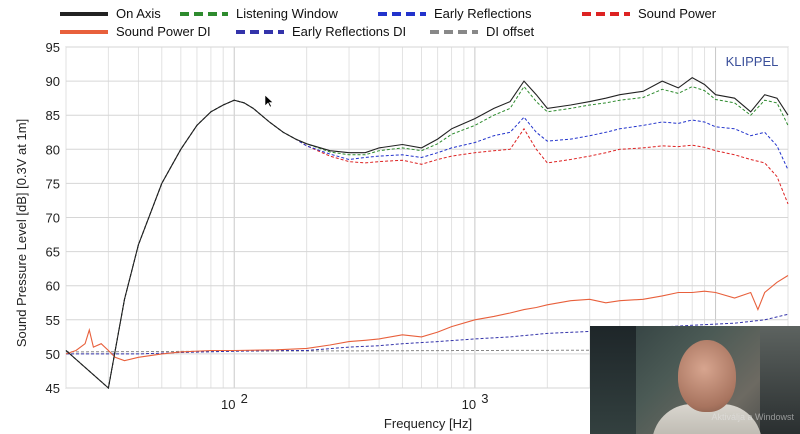 The image size is (800, 434). What do you see at coordinates (21, 233) in the screenshot?
I see `y-axis-label: Sound Pressure Level [dB] [0.3V at 1m]` at bounding box center [21, 233].